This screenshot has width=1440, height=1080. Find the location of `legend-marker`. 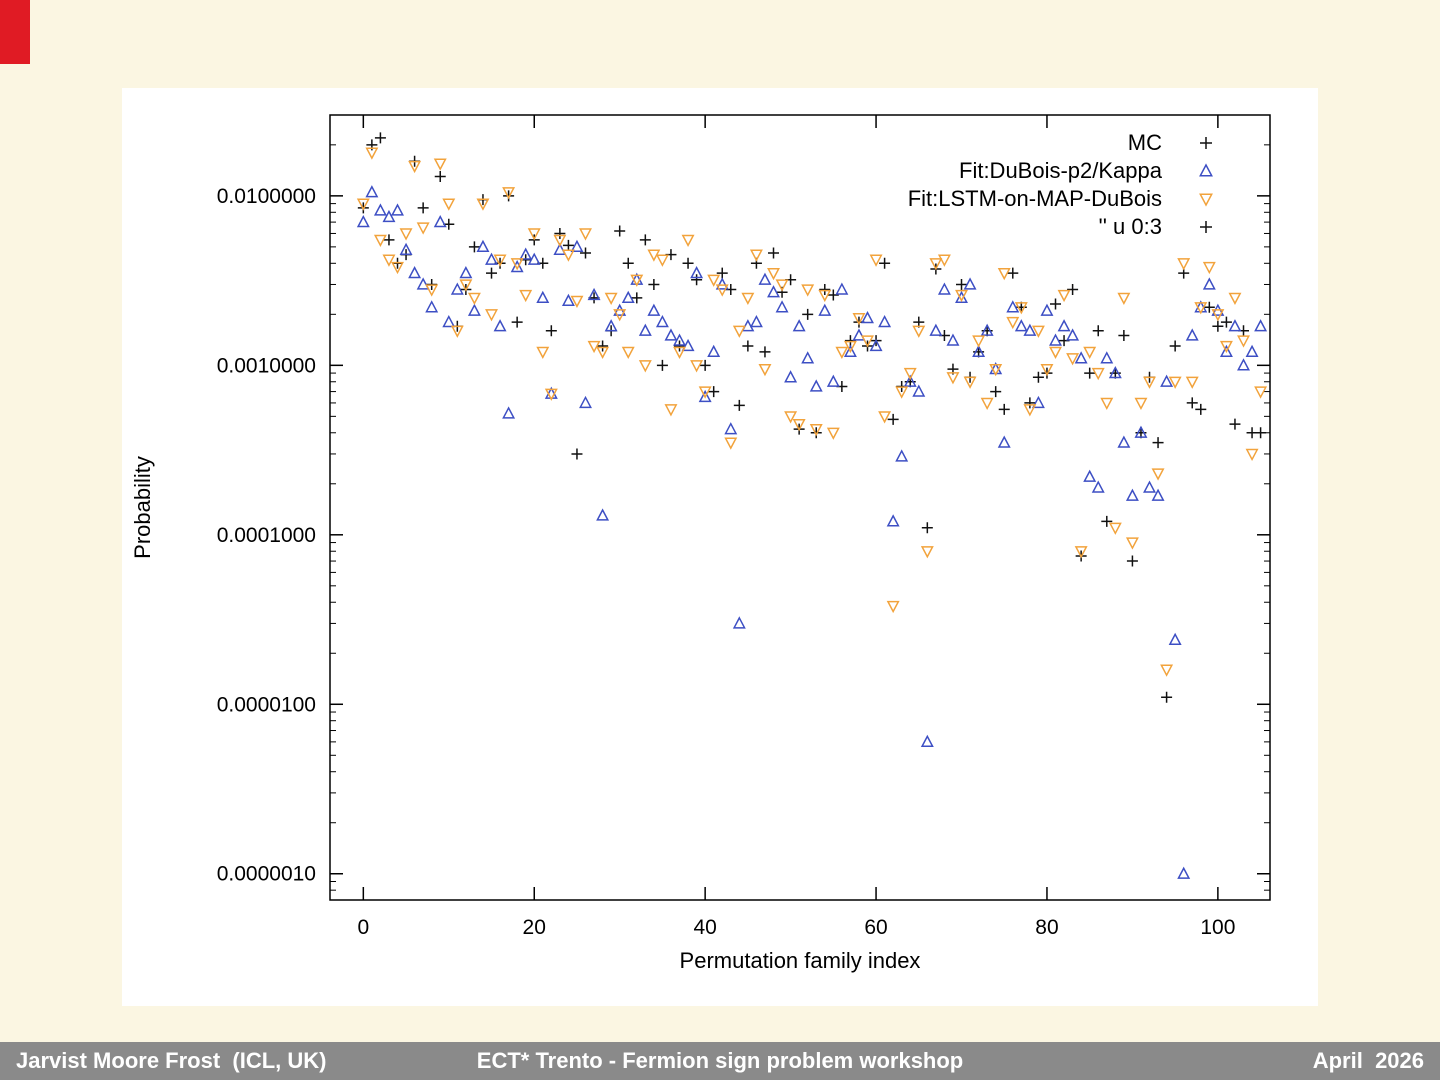

legend-marker is located at coordinates (1206, 227).